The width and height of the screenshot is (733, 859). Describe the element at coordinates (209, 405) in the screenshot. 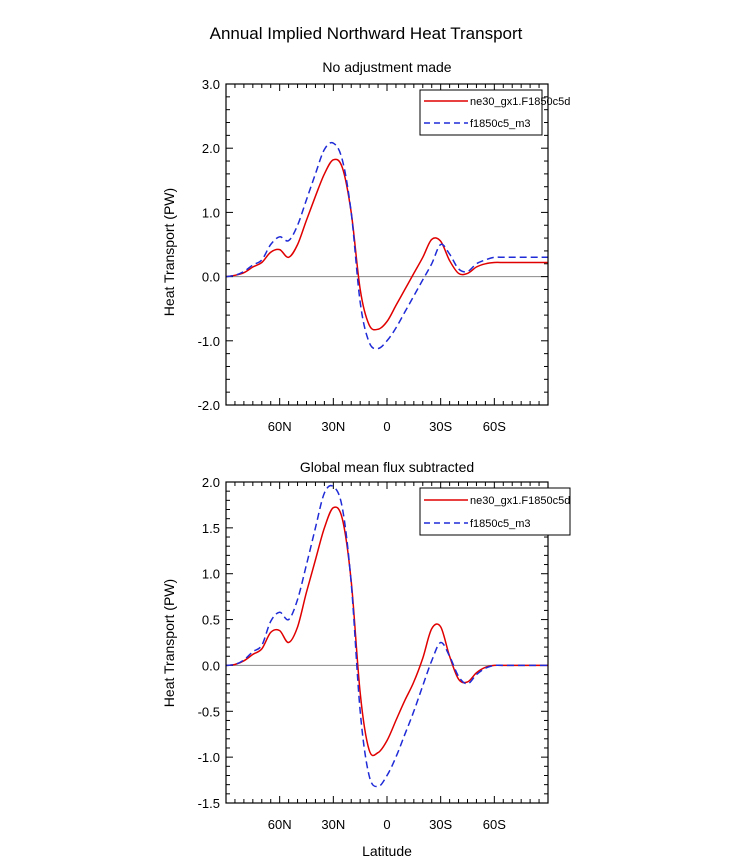

I see `y-tick-label: -2.0` at that location.